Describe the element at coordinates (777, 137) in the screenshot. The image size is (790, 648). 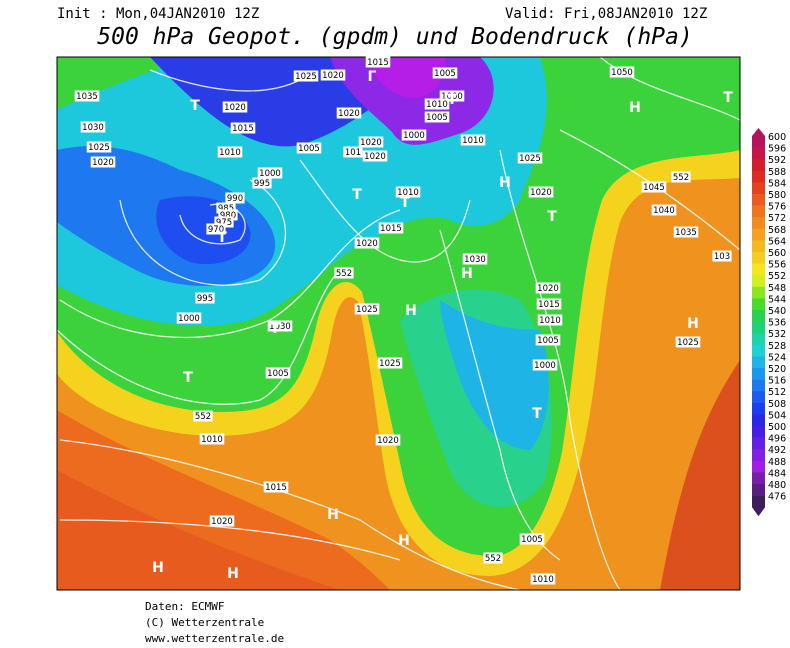
I see `scale-label: 600` at that location.